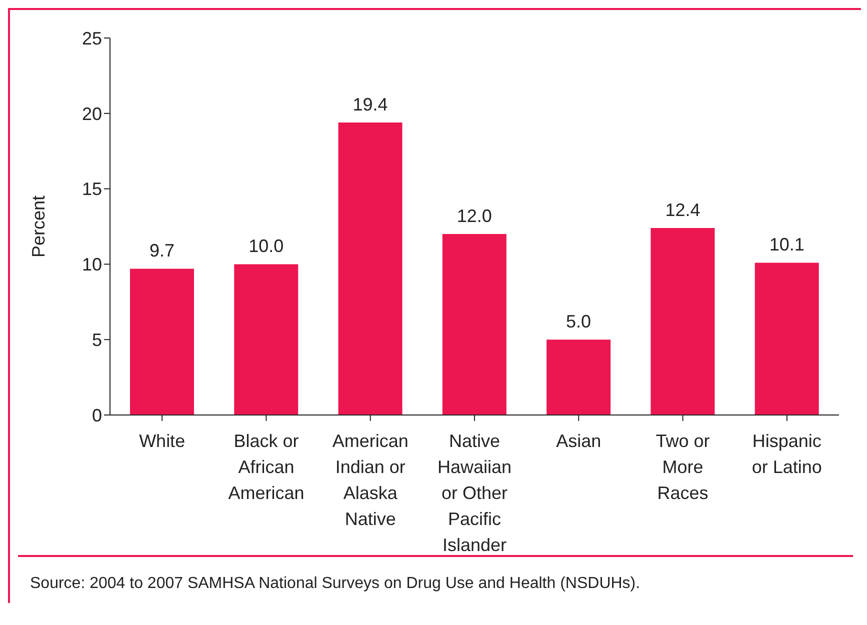 This screenshot has width=867, height=625. I want to click on y-tick-label: 15, so click(92, 189).